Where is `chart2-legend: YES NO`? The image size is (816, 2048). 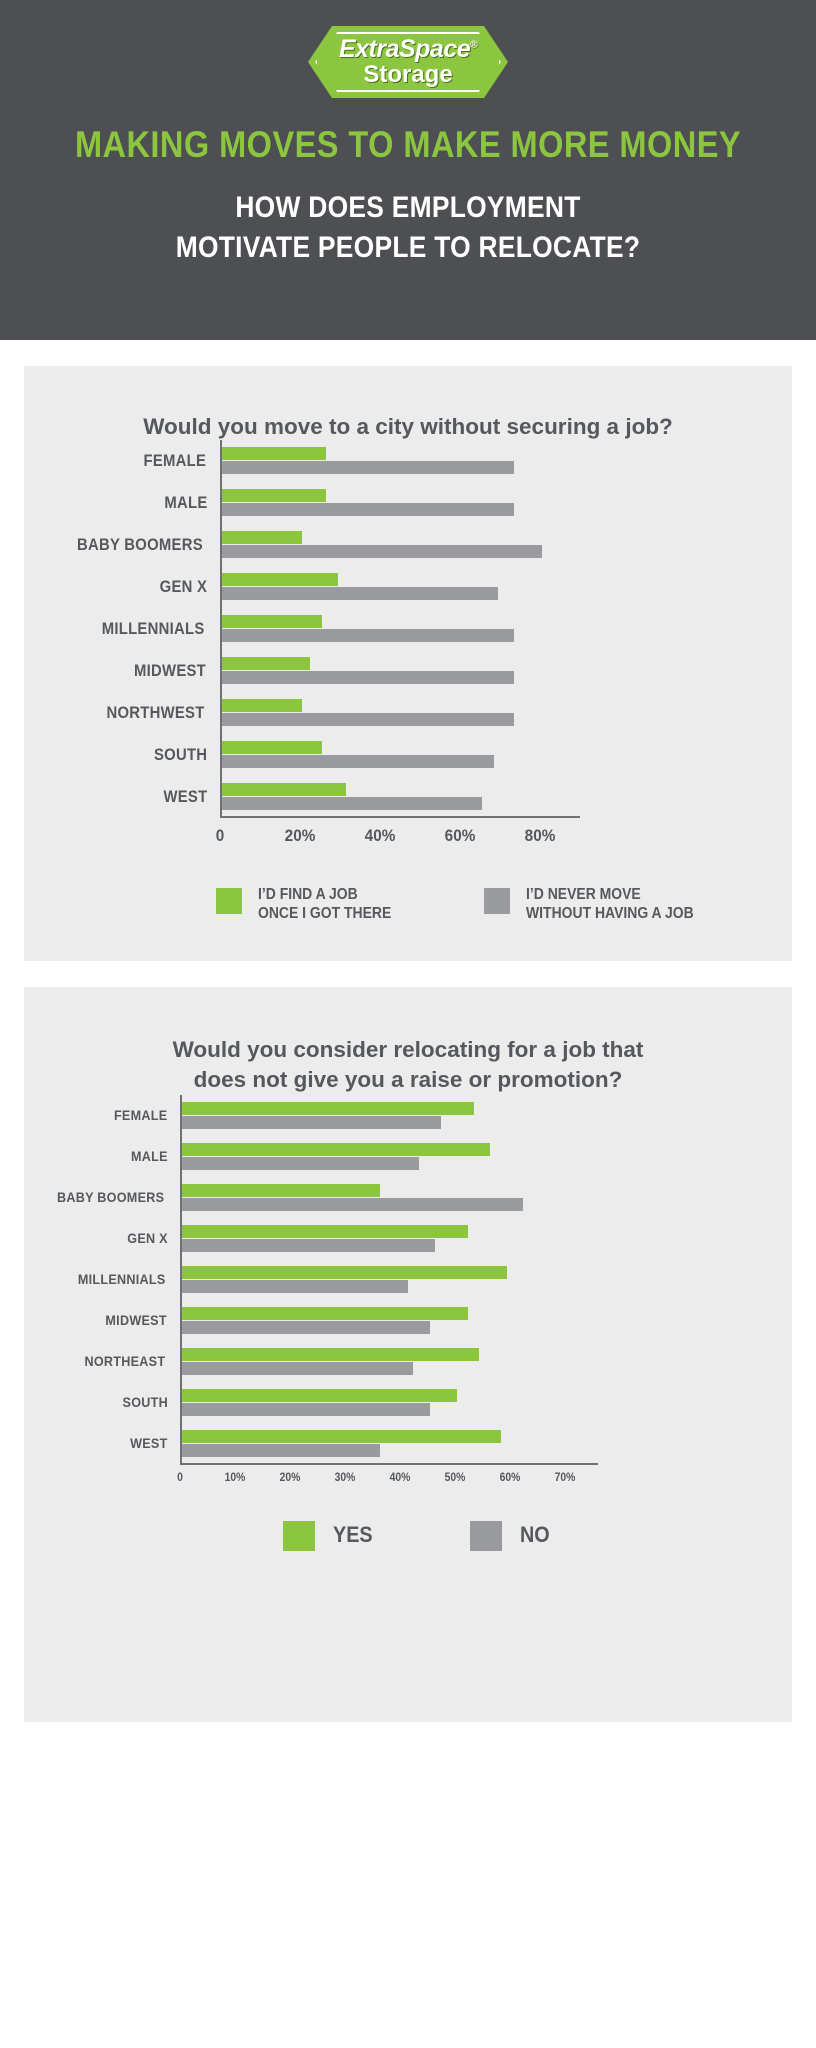
chart2-legend: YES NO is located at coordinates (408, 1535).